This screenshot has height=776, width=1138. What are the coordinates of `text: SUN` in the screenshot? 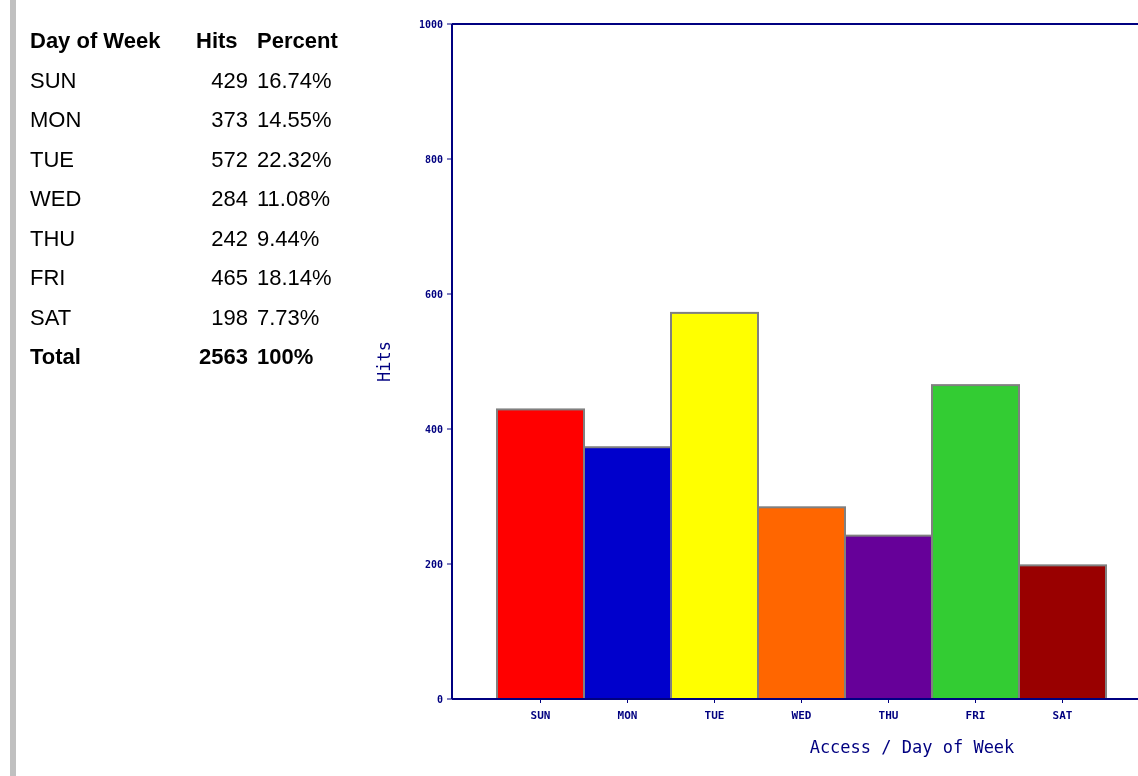 It's located at (53, 80).